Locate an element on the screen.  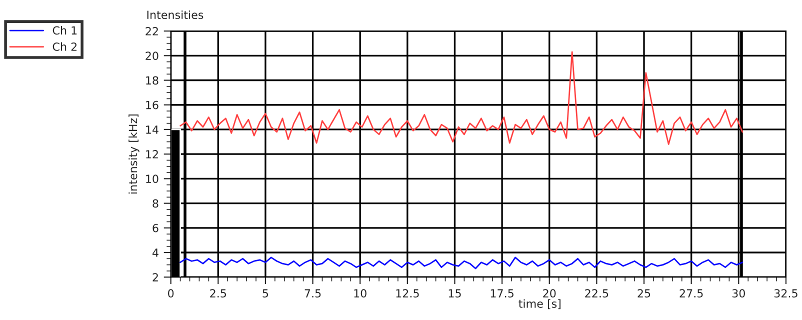
x-tick-label: 12.5 is located at coordinates (407, 293).